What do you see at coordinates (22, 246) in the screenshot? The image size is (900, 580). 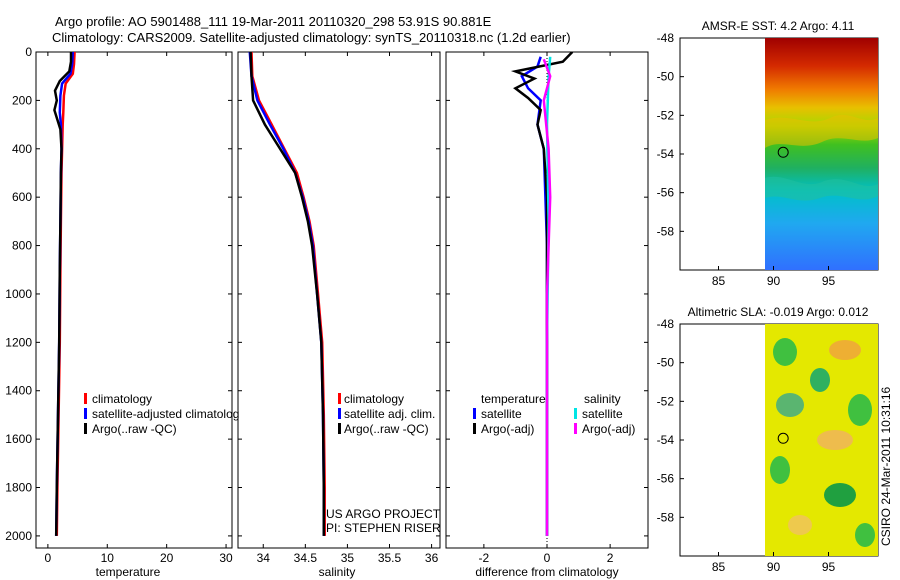 I see `y-tick-label: 800` at bounding box center [22, 246].